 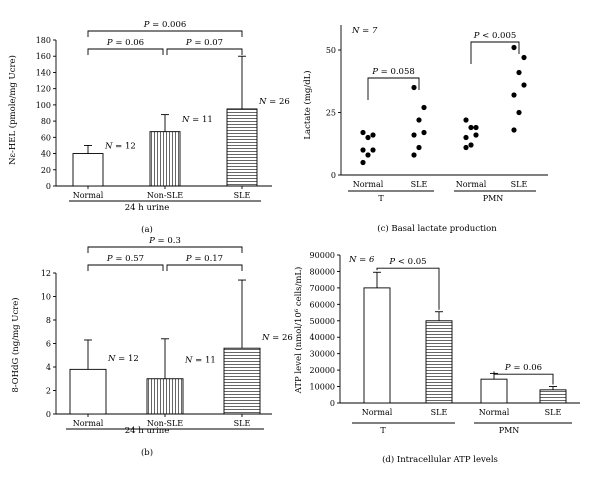 What do you see at coordinates (440, 459) in the screenshot?
I see `panel-d-caption: (d) Intracellular ATP levels` at bounding box center [440, 459].